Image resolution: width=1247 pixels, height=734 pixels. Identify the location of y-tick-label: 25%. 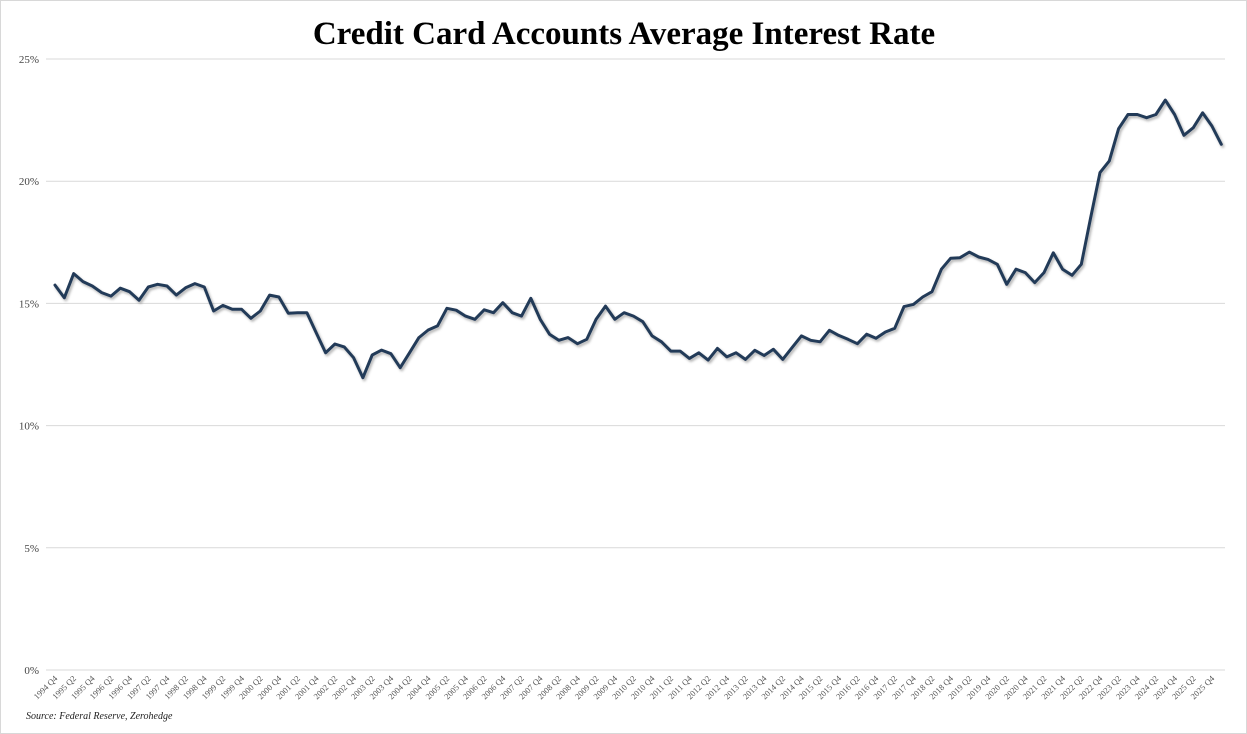
(29, 60).